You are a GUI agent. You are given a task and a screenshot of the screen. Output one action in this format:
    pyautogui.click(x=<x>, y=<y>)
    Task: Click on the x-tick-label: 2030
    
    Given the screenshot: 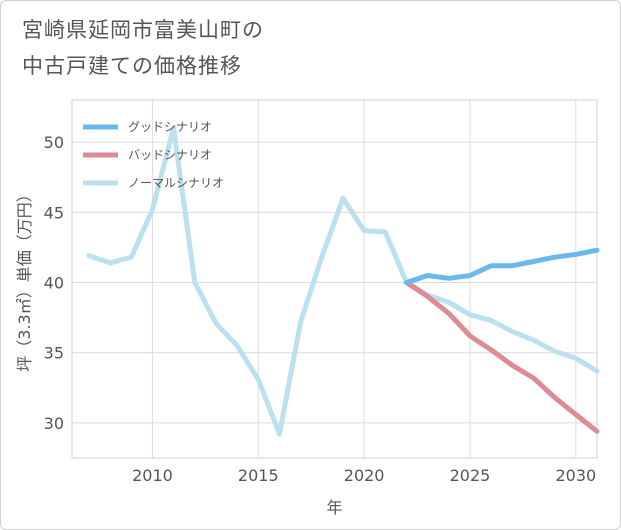 What is the action you would take?
    pyautogui.click(x=575, y=475)
    